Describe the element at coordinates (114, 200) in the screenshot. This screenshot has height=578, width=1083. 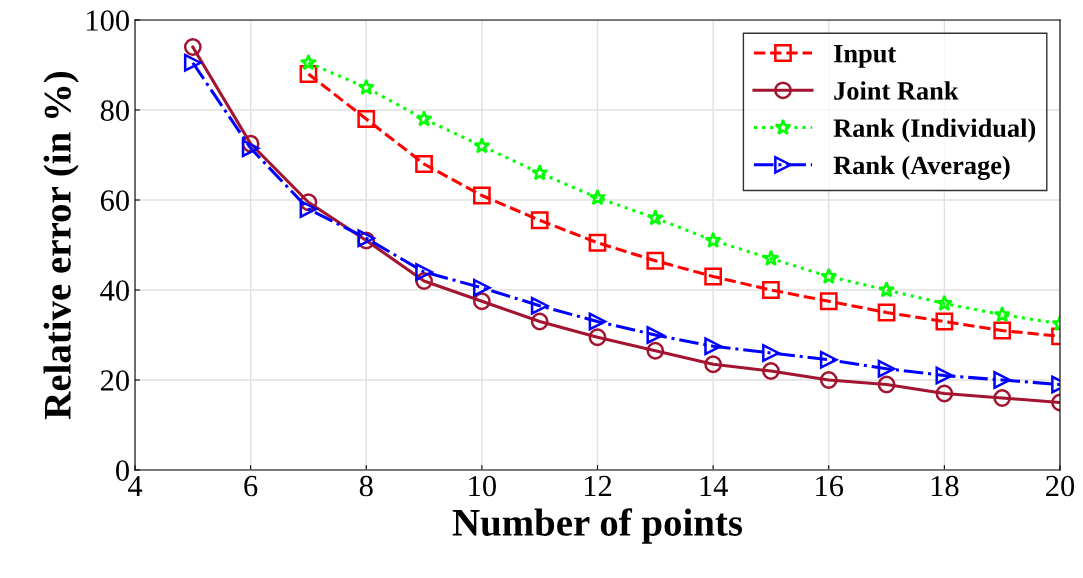
I see `y-tick-label: 60` at that location.